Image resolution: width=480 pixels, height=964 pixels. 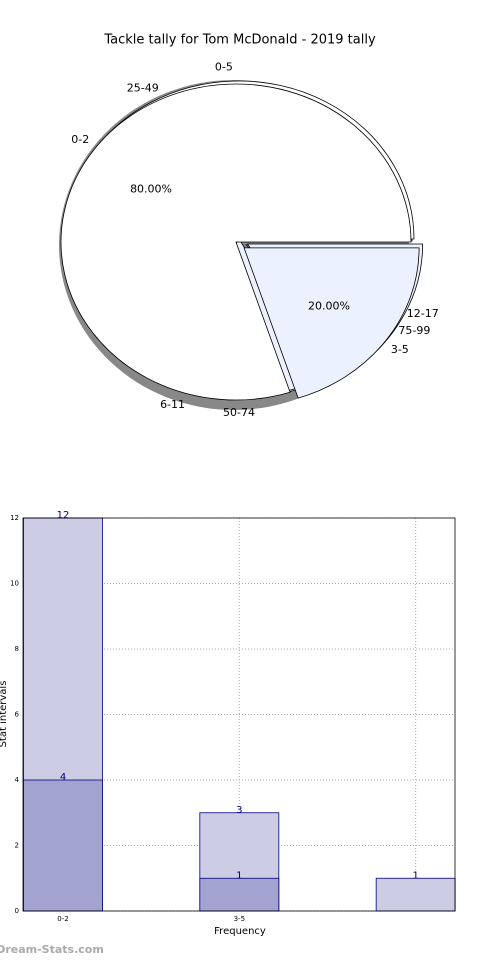 I want to click on slice-label: 50-74, so click(x=239, y=412).